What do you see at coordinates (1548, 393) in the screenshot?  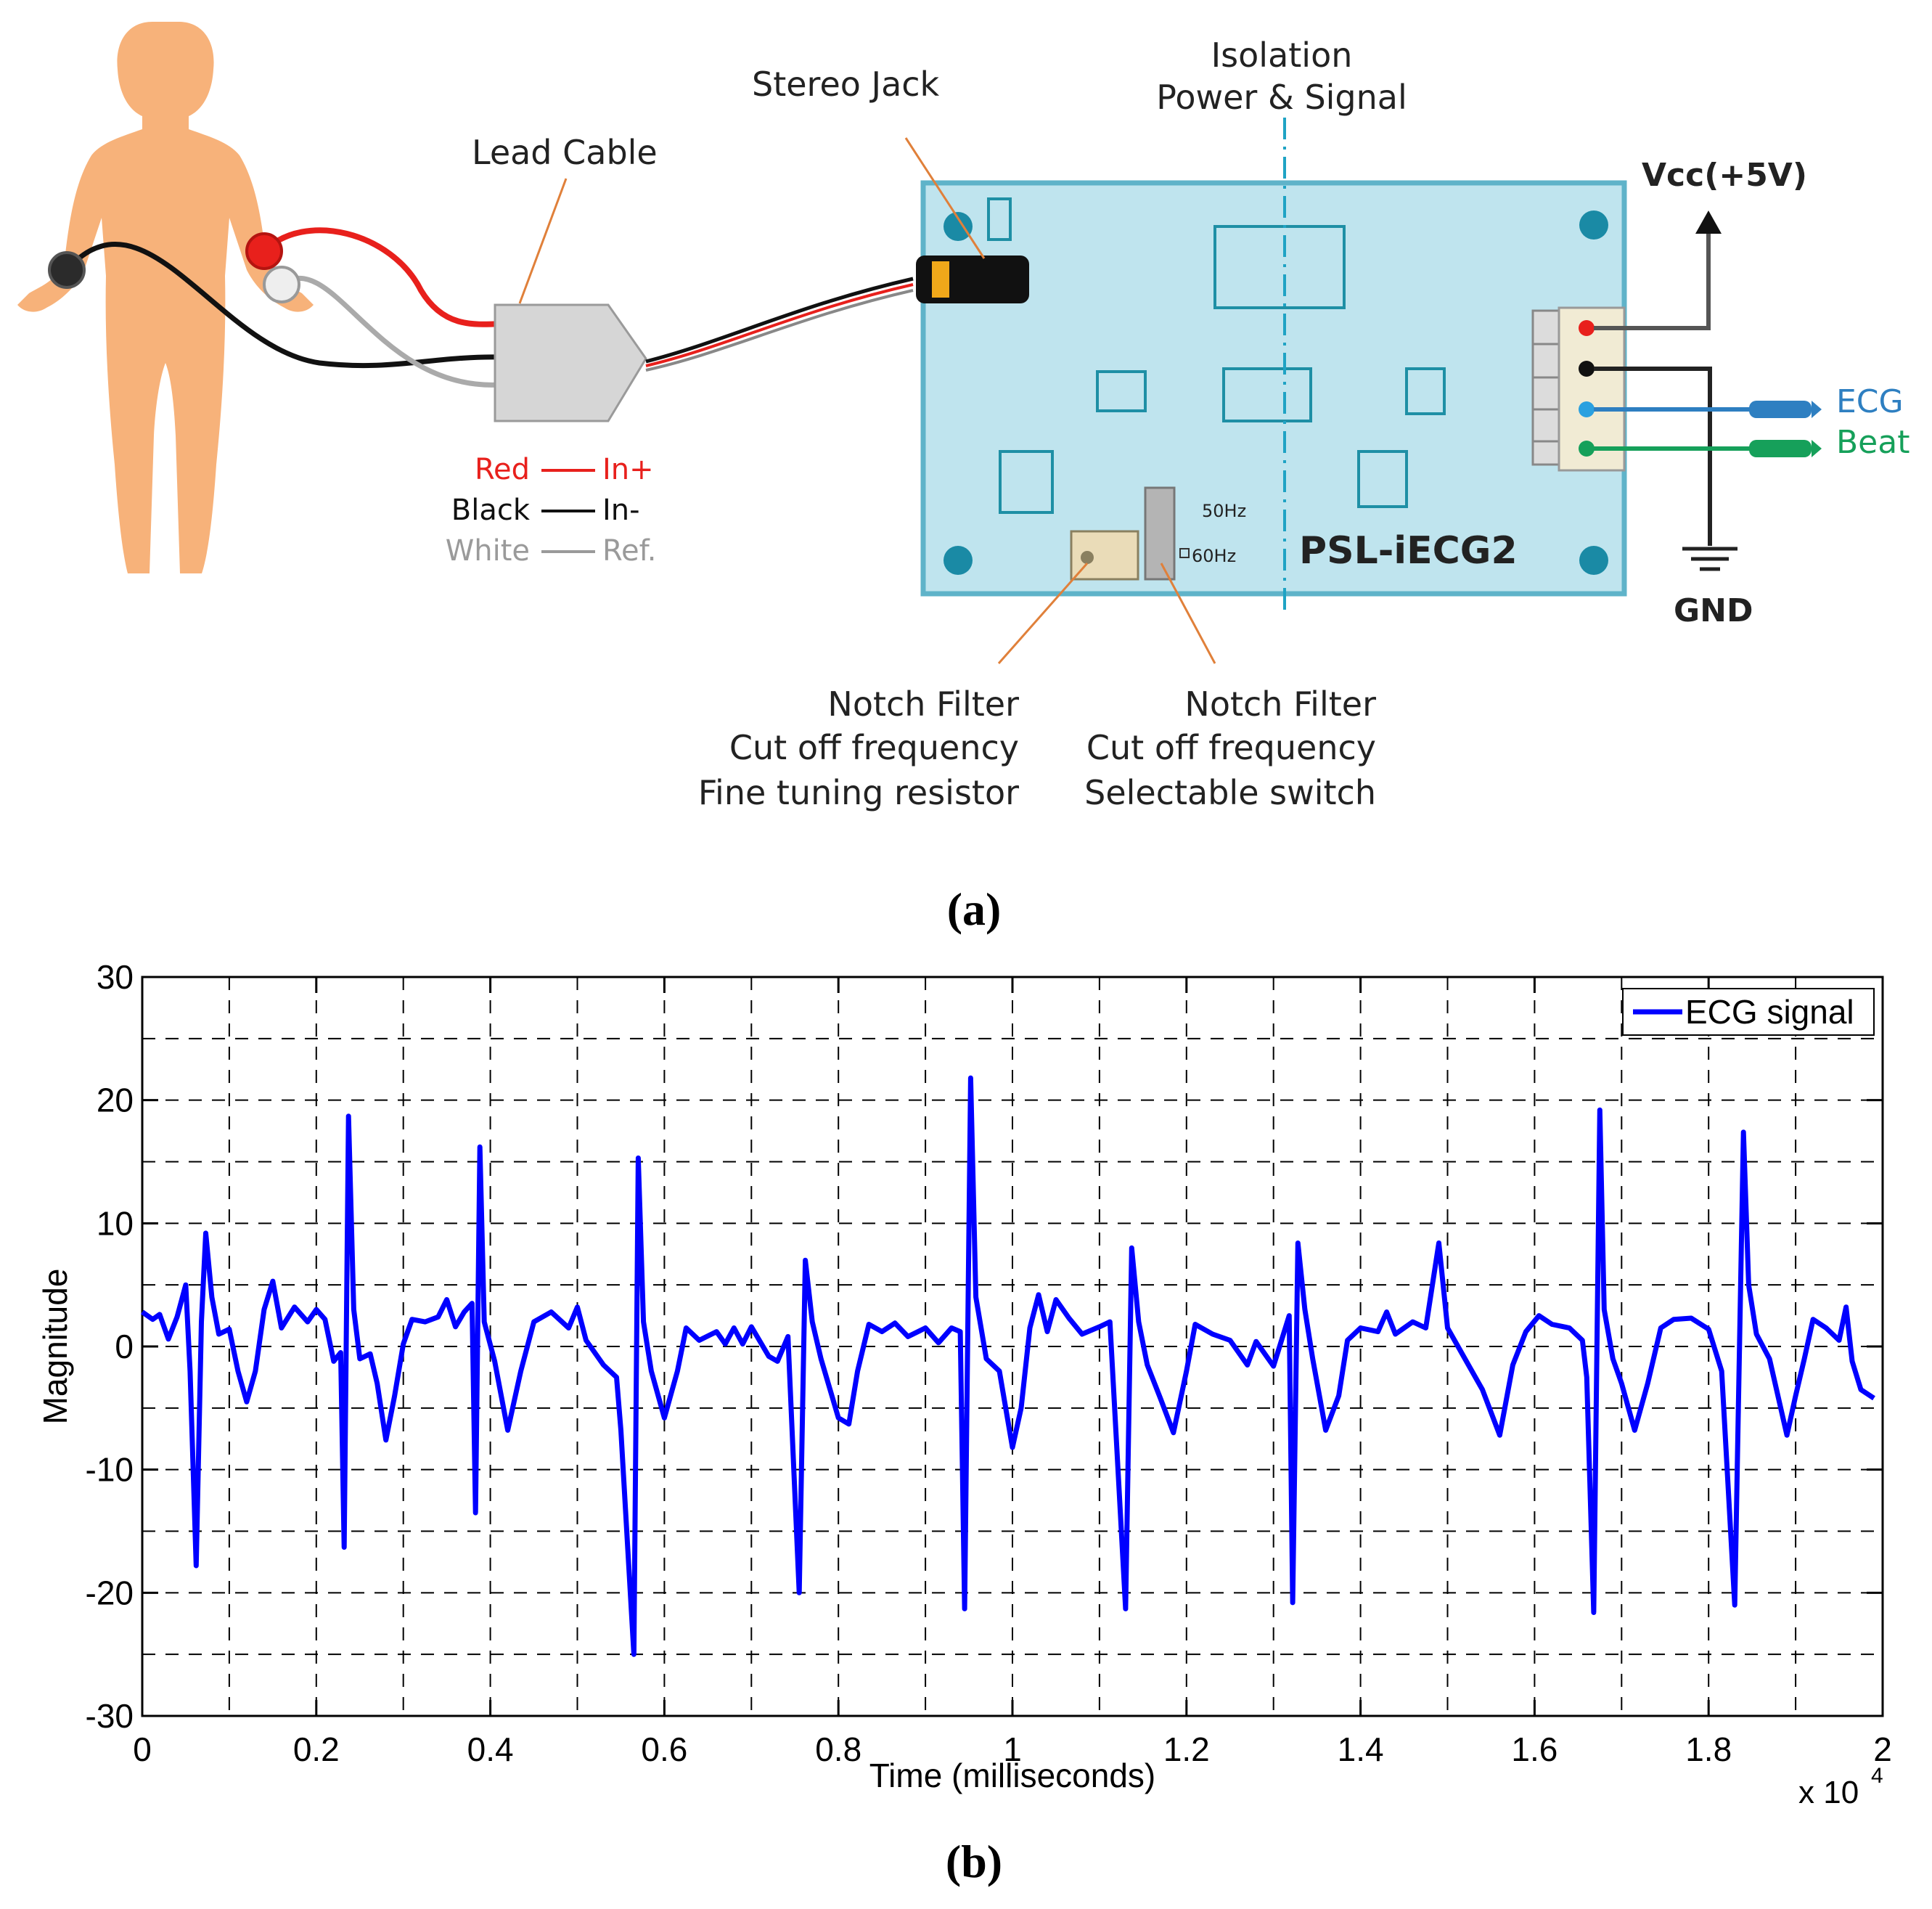 I see `header-dividers` at bounding box center [1548, 393].